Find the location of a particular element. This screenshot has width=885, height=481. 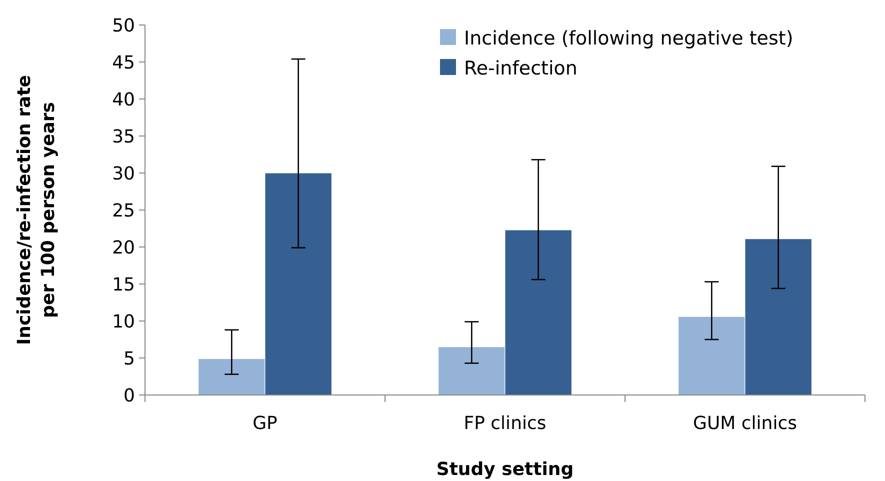

y-axis-title: Incidence/re-infection rate per 100 person years is located at coordinates (36, 210).